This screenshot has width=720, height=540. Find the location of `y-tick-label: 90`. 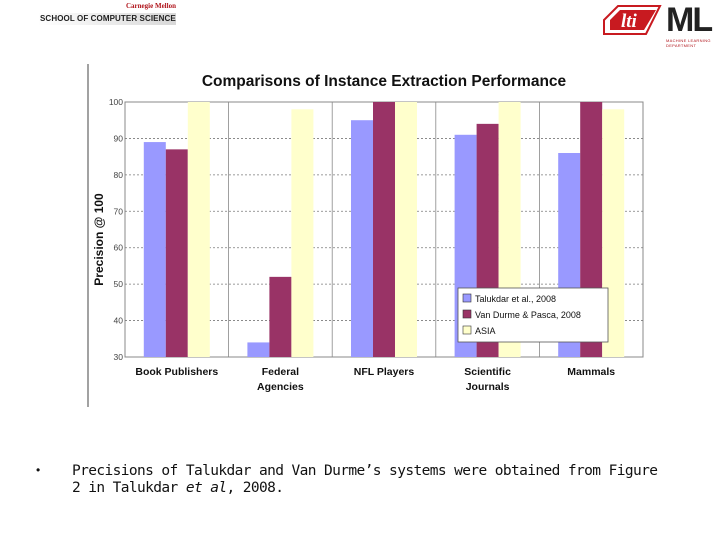

y-tick-label: 90 is located at coordinates (119, 138).